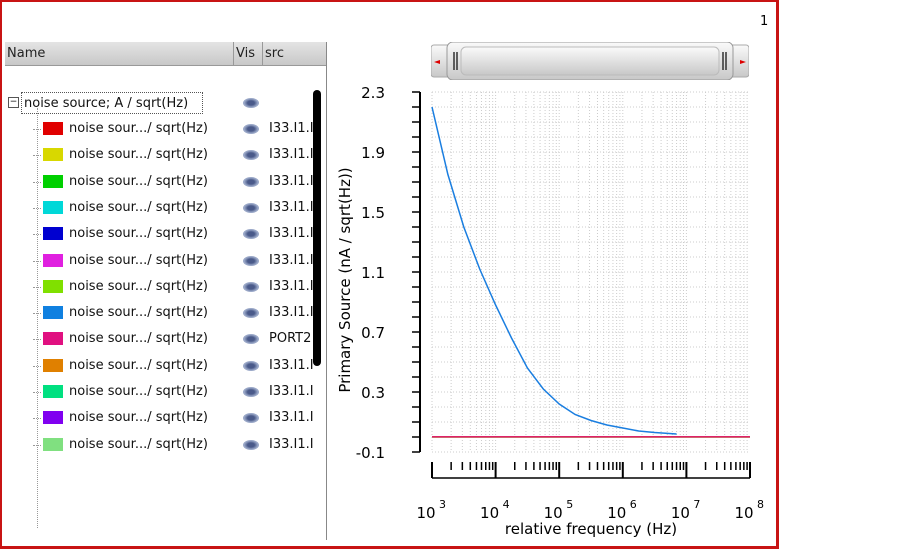  I want to click on grip-icon, so click(590, 61).